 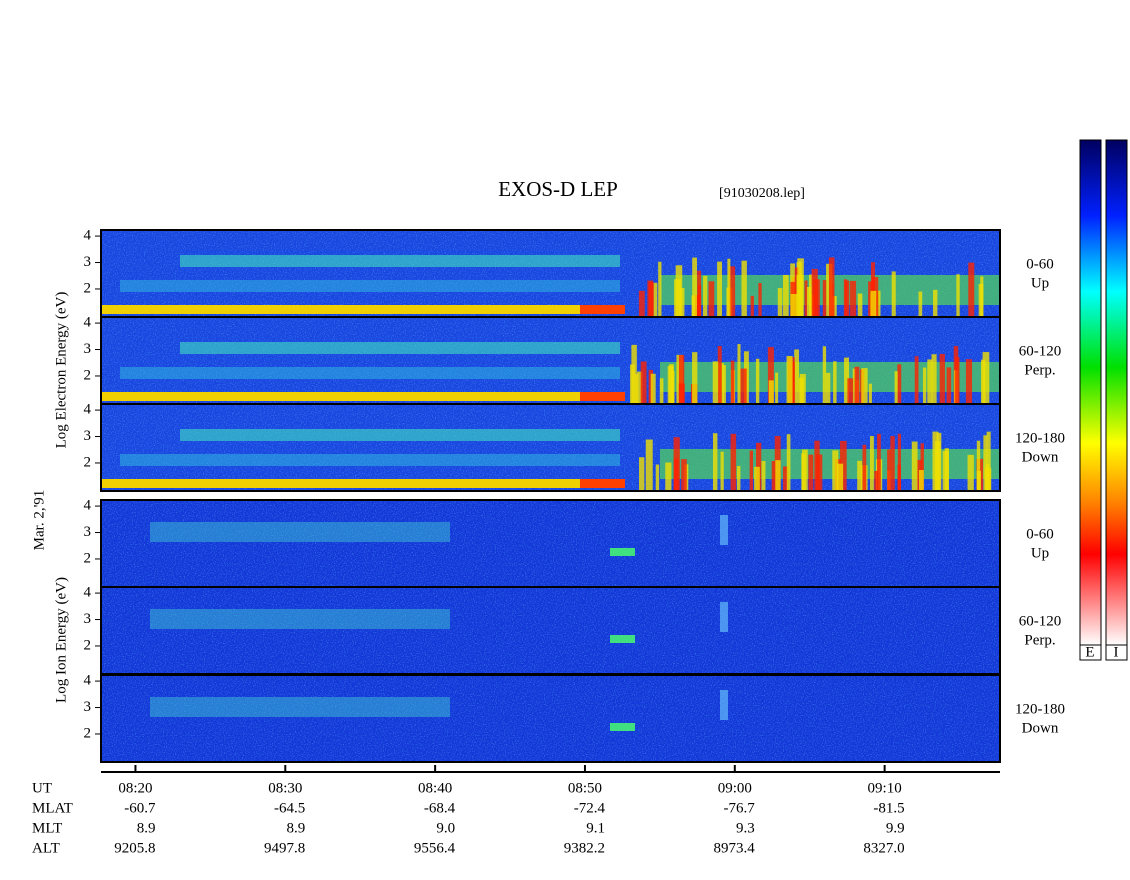 I want to click on title: EXOS-D LEP, so click(x=558, y=189).